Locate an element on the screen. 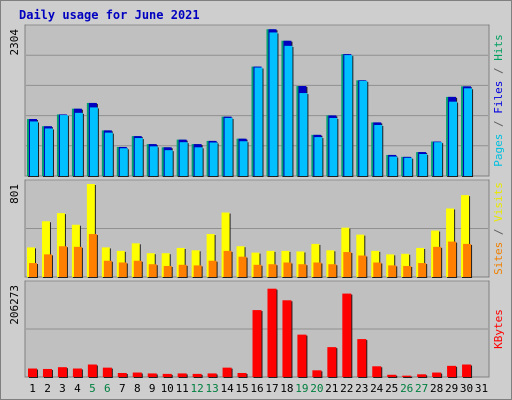 This screenshot has height=400, width=512. x-tick-label: 28 is located at coordinates (436, 388).